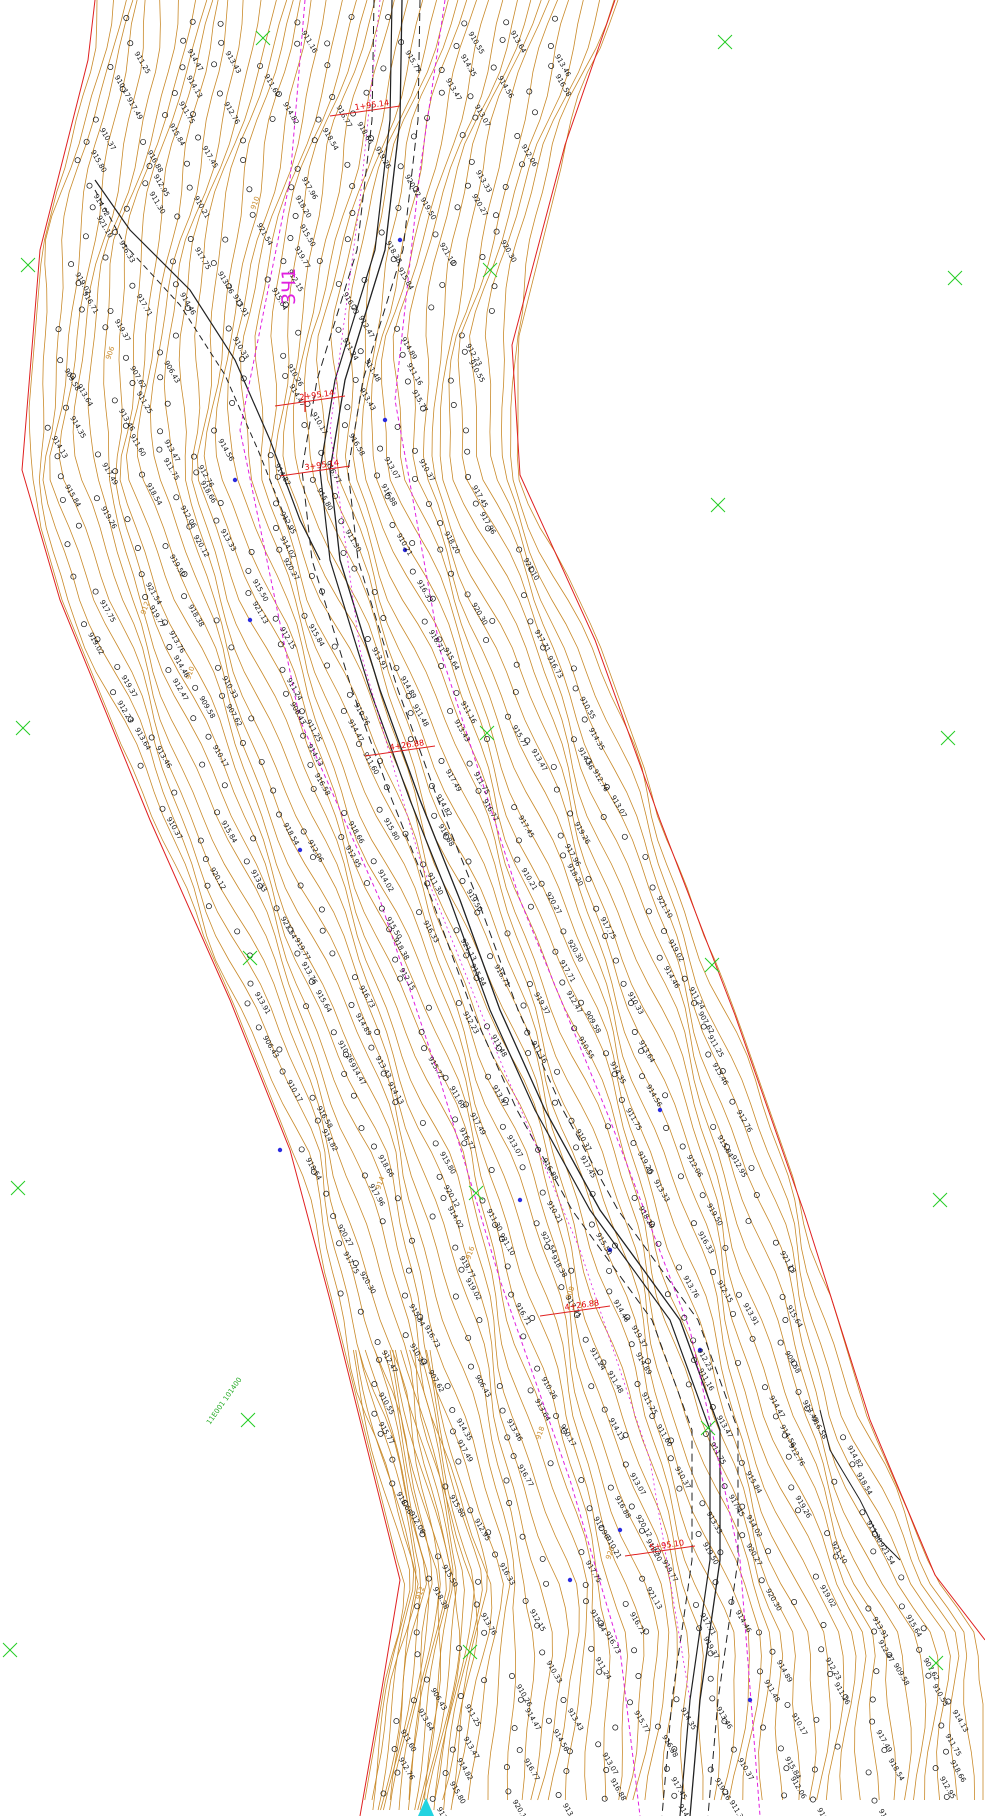  Describe the element at coordinates (400, 240) in the screenshot. I see `survey-point` at that location.